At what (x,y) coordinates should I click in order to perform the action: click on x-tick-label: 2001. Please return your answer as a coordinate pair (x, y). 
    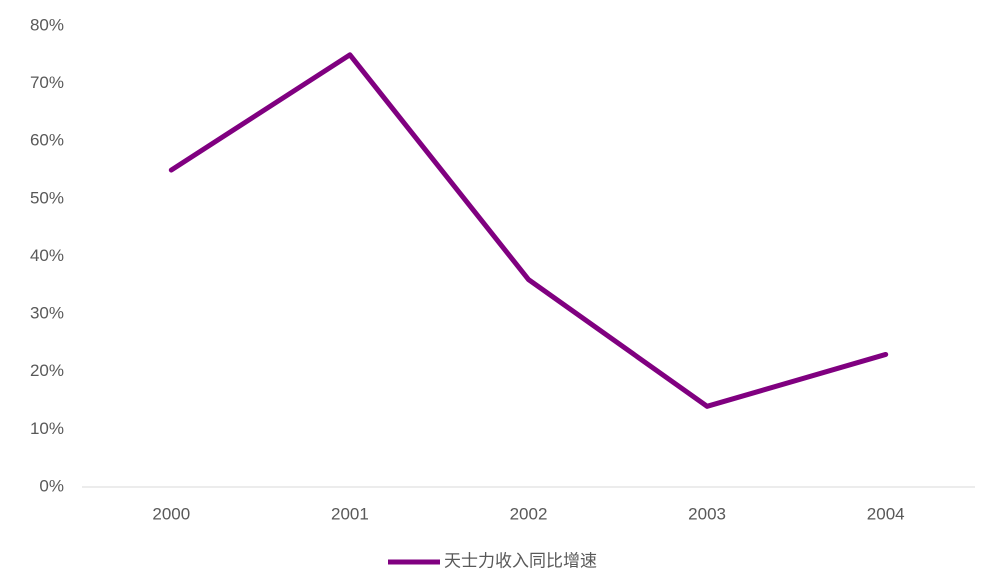
    Looking at the image, I should click on (350, 513).